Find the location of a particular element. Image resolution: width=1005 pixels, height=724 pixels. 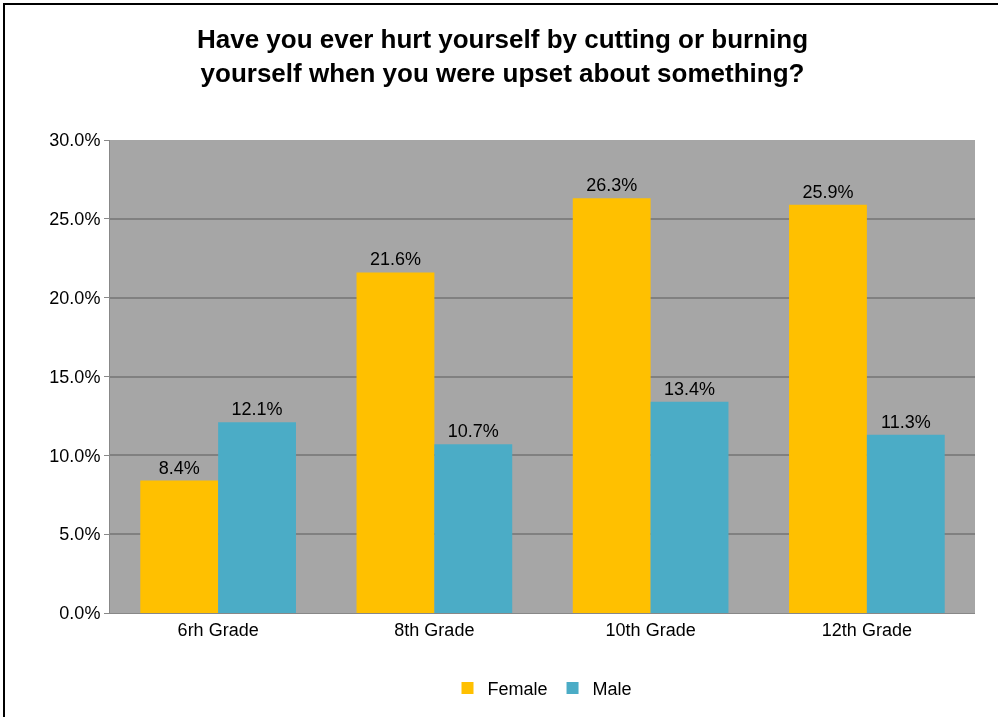

data-label: 8.4% is located at coordinates (179, 467).